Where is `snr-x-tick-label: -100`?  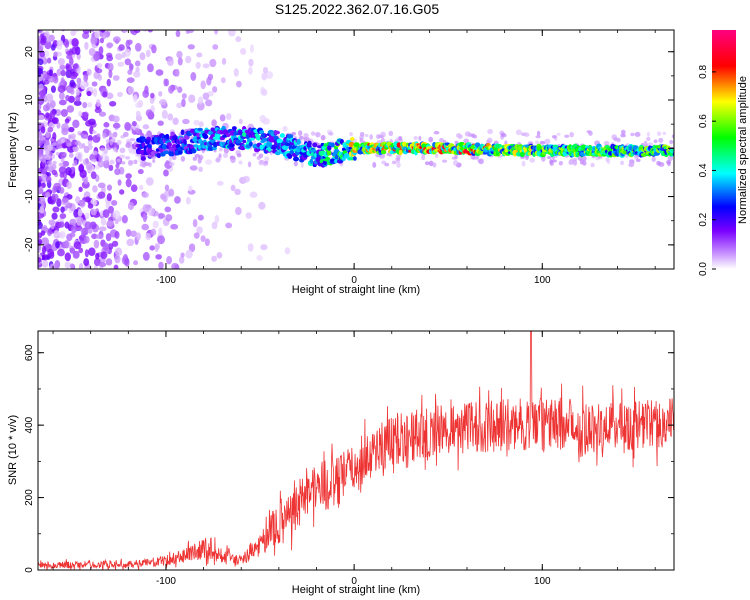
snr-x-tick-label: -100 is located at coordinates (166, 581).